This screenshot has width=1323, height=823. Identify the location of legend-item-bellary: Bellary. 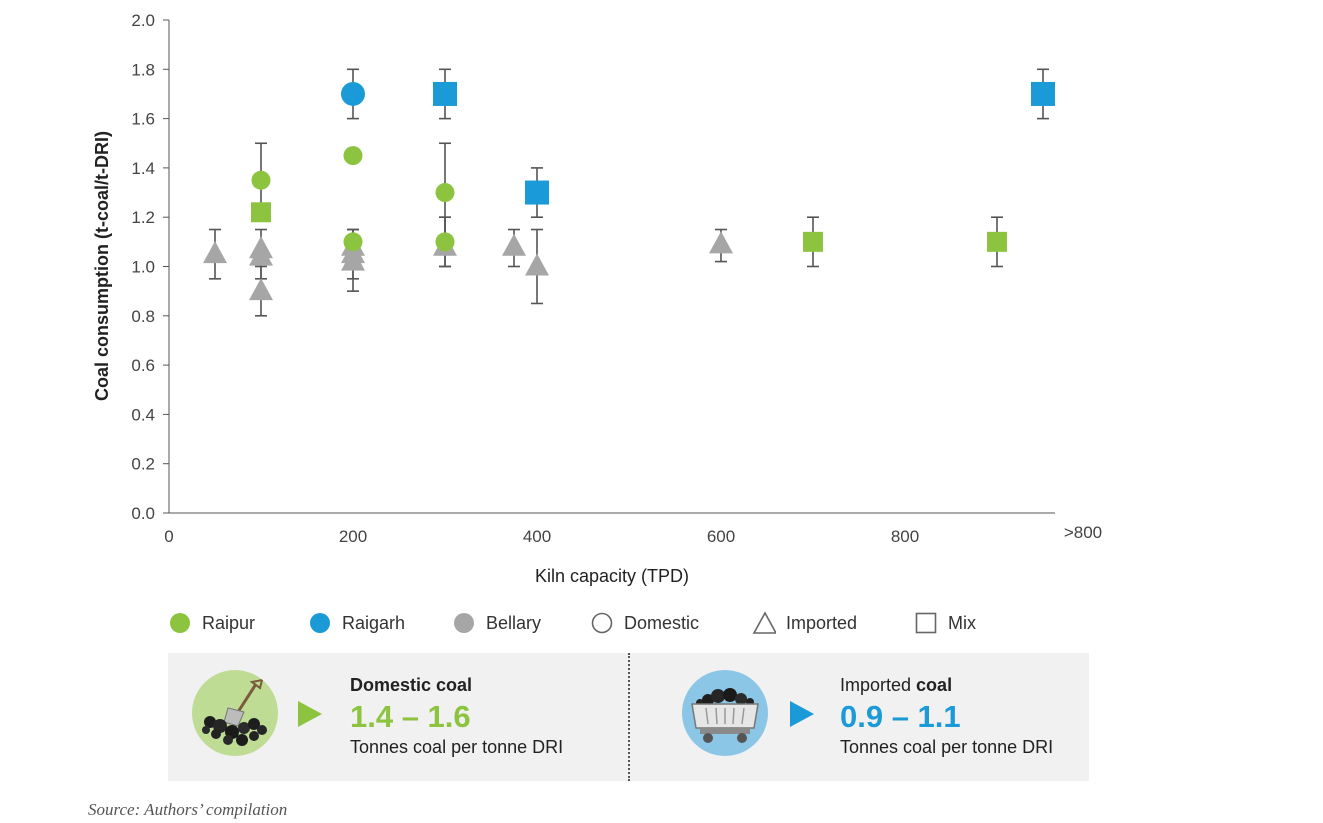
(496, 623).